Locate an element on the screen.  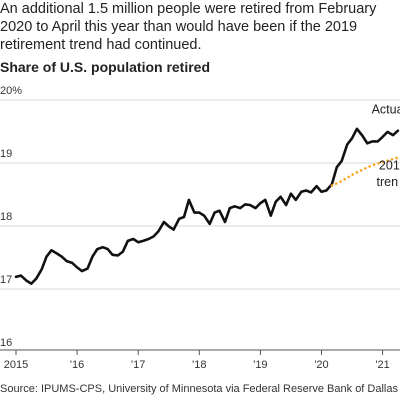
intro-line-3: retirement trend had continued. is located at coordinates (101, 45).